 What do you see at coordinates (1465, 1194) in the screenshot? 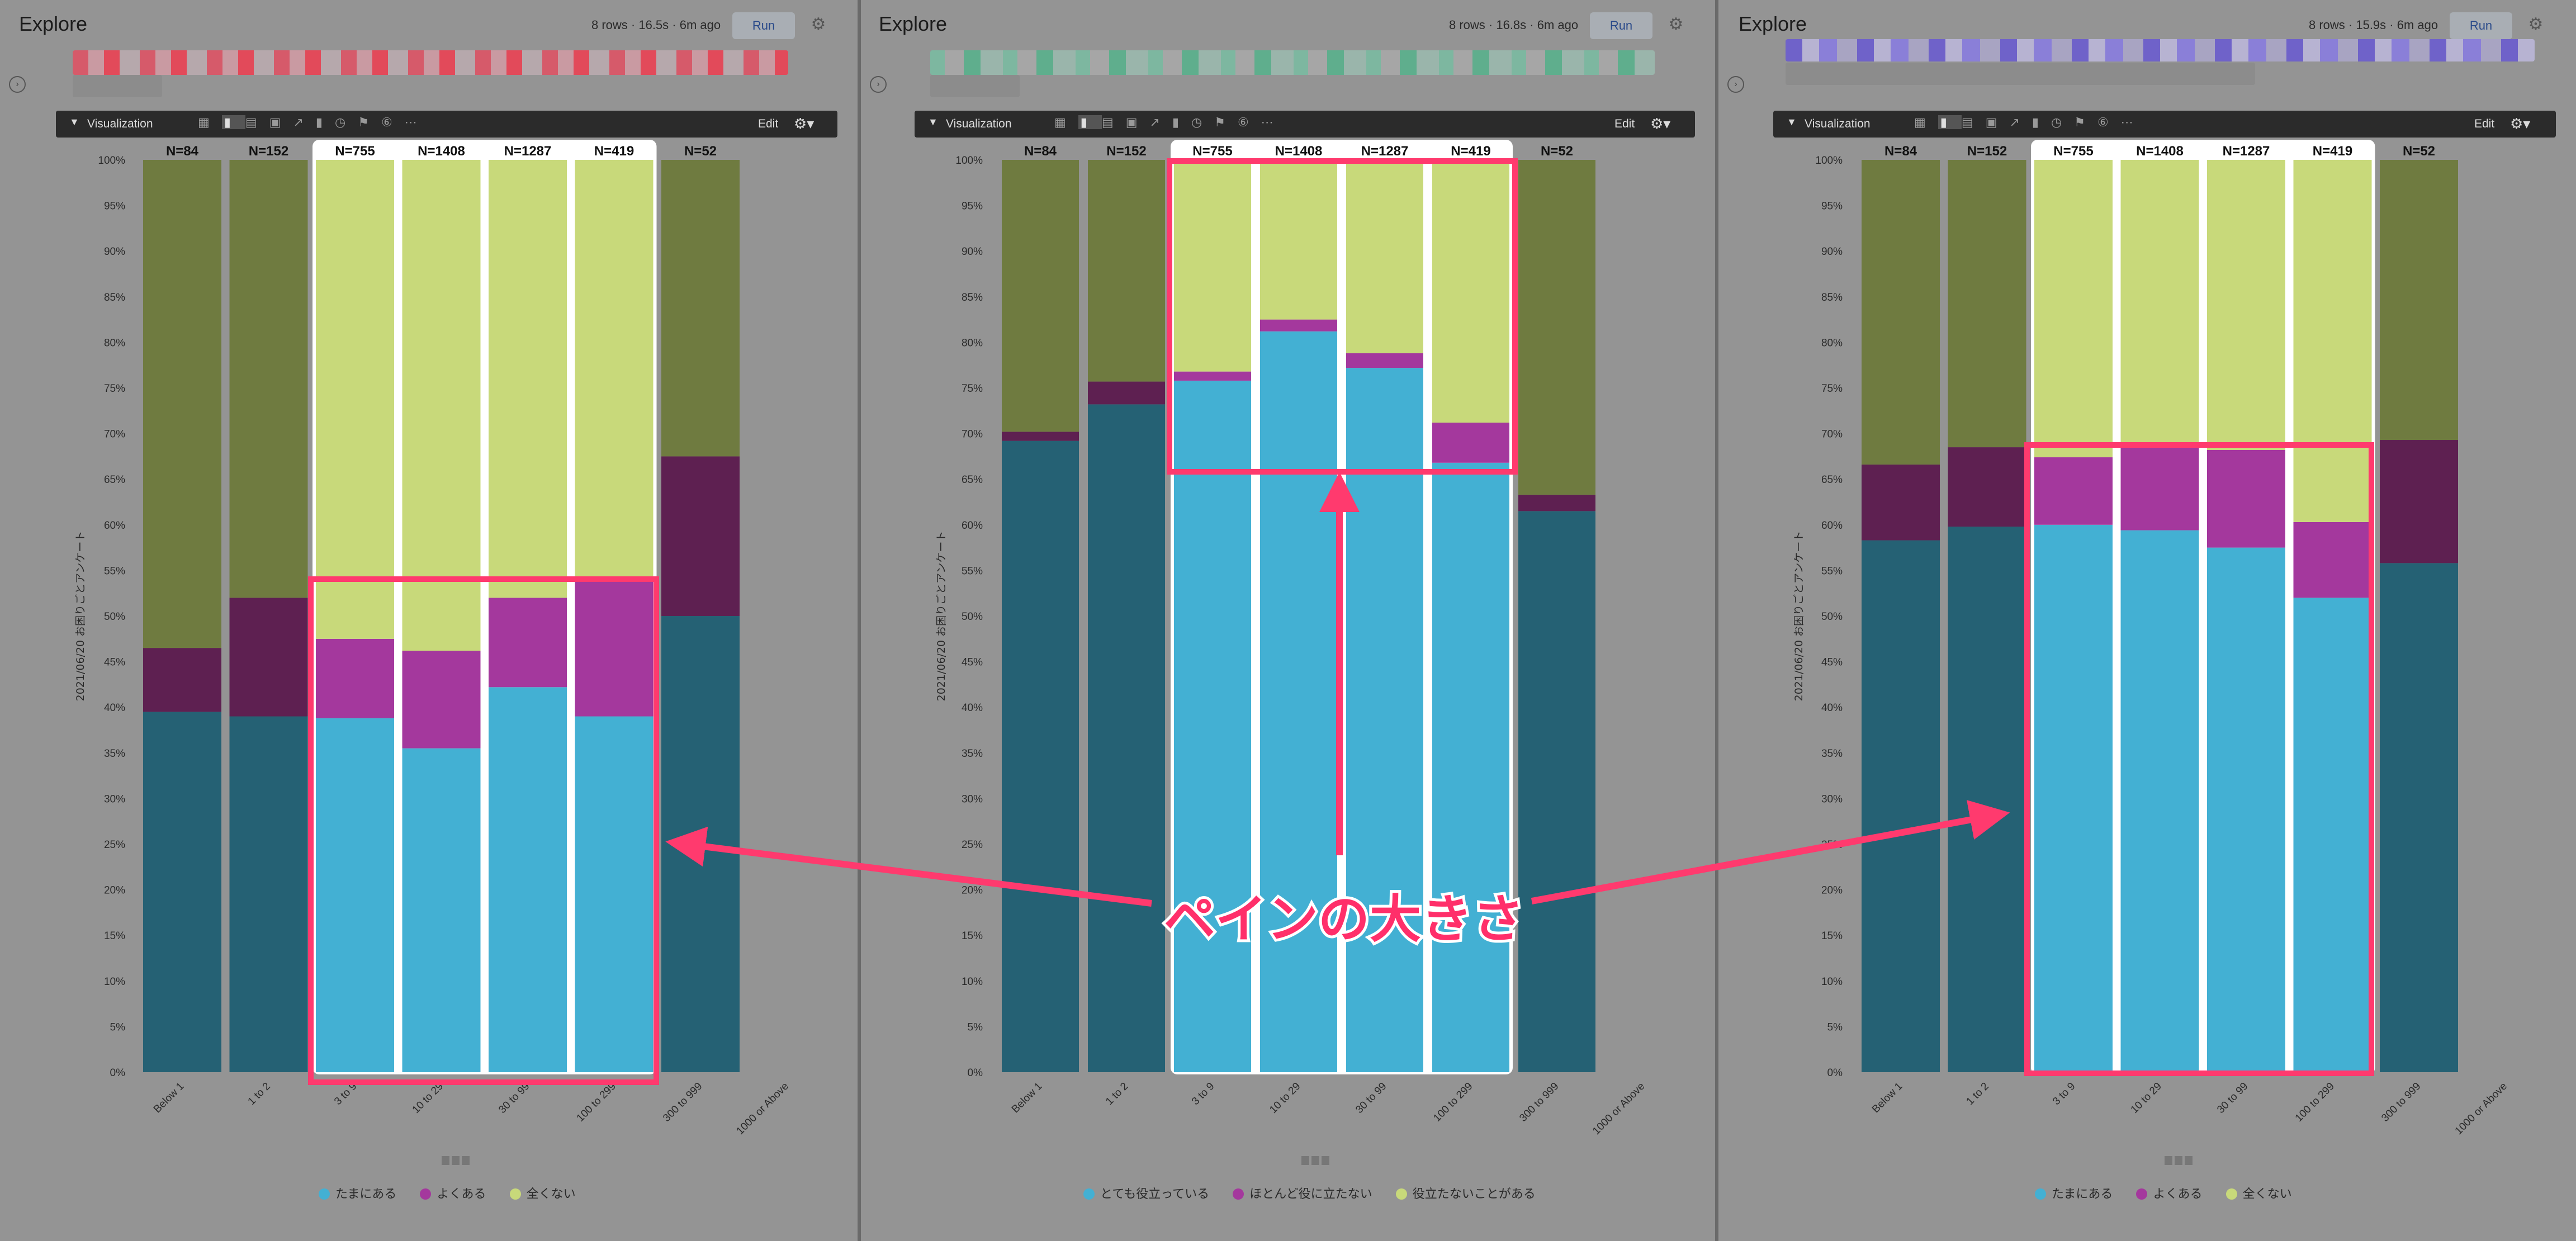
I see `legend-item: 役立たないことがある` at bounding box center [1465, 1194].